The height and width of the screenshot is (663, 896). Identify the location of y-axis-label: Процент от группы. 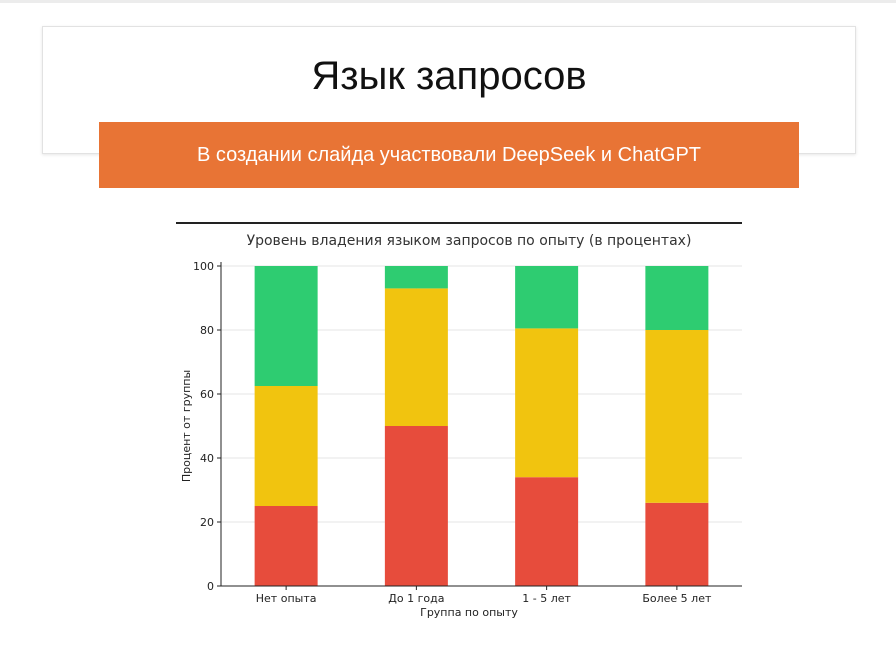
(186, 426).